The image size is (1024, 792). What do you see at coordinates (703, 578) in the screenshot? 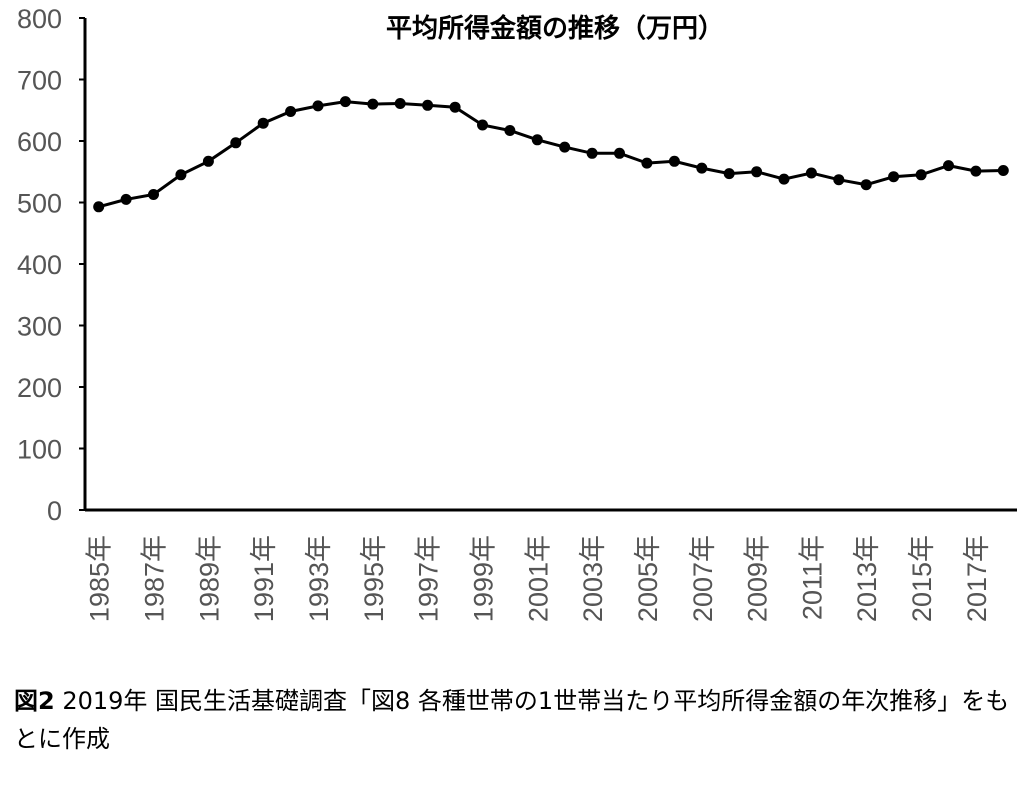
I see `x-tick-label: 2007年` at bounding box center [703, 578].